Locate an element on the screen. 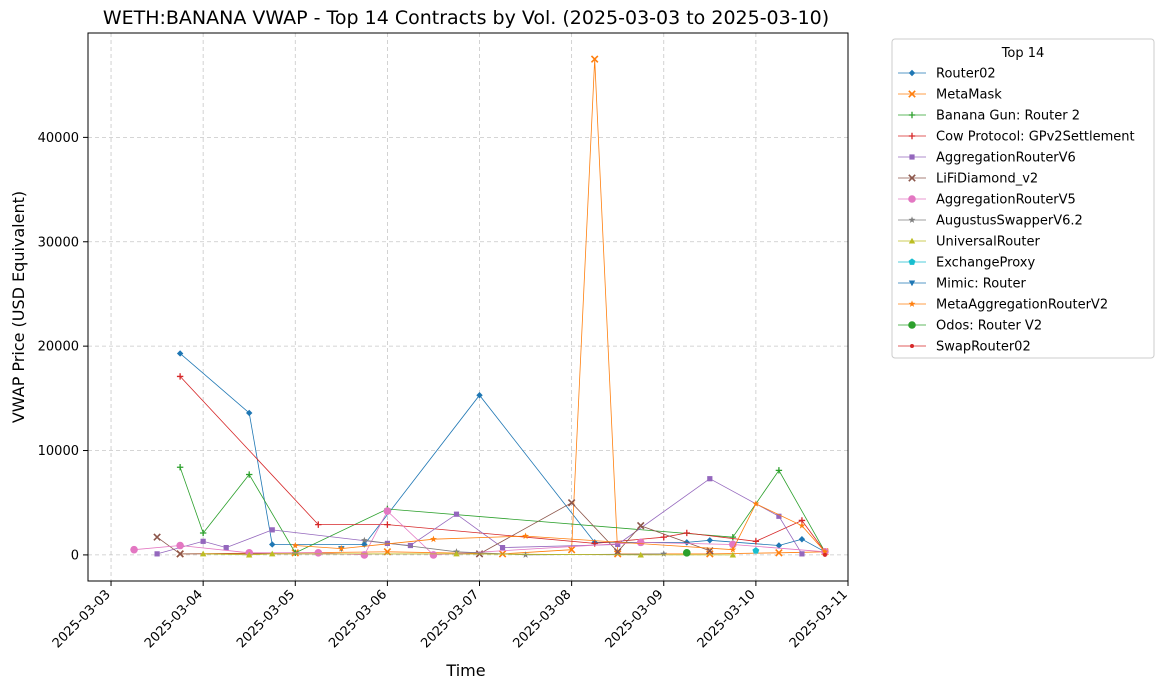 This screenshot has width=1163, height=694. legend-label: Mimic: Router is located at coordinates (981, 284).